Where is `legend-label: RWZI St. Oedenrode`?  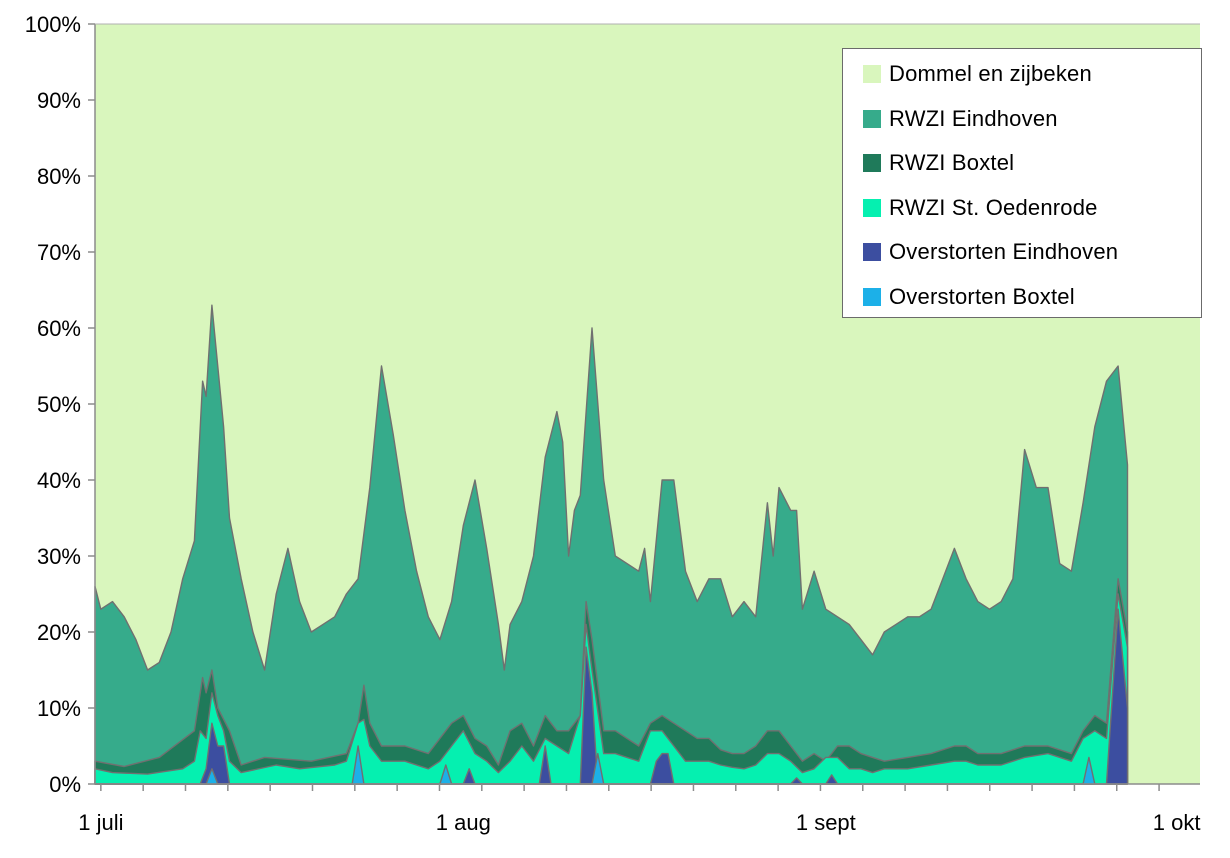 legend-label: RWZI St. Oedenrode is located at coordinates (993, 207).